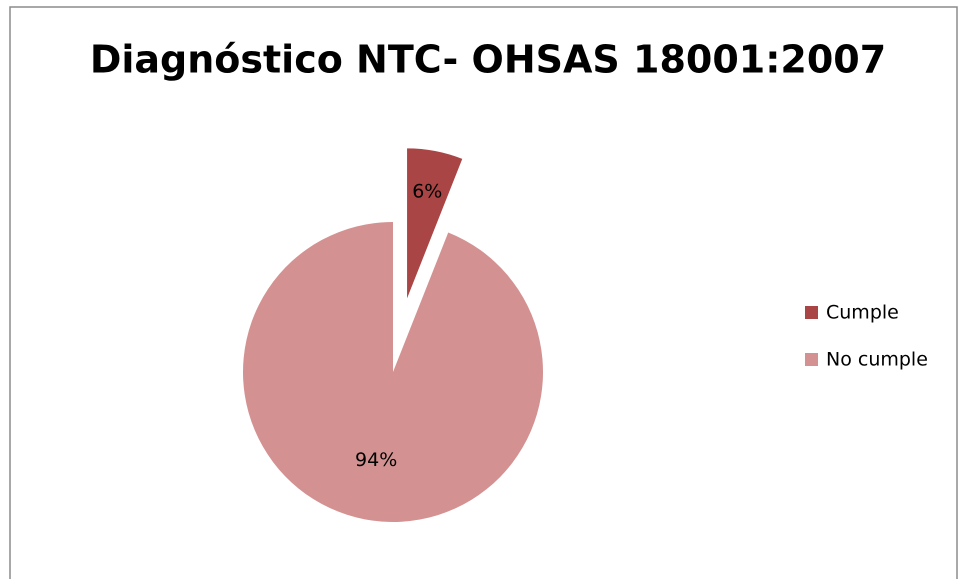 This screenshot has width=959, height=579. What do you see at coordinates (435, 223) in the screenshot?
I see `pie-slice` at bounding box center [435, 223].